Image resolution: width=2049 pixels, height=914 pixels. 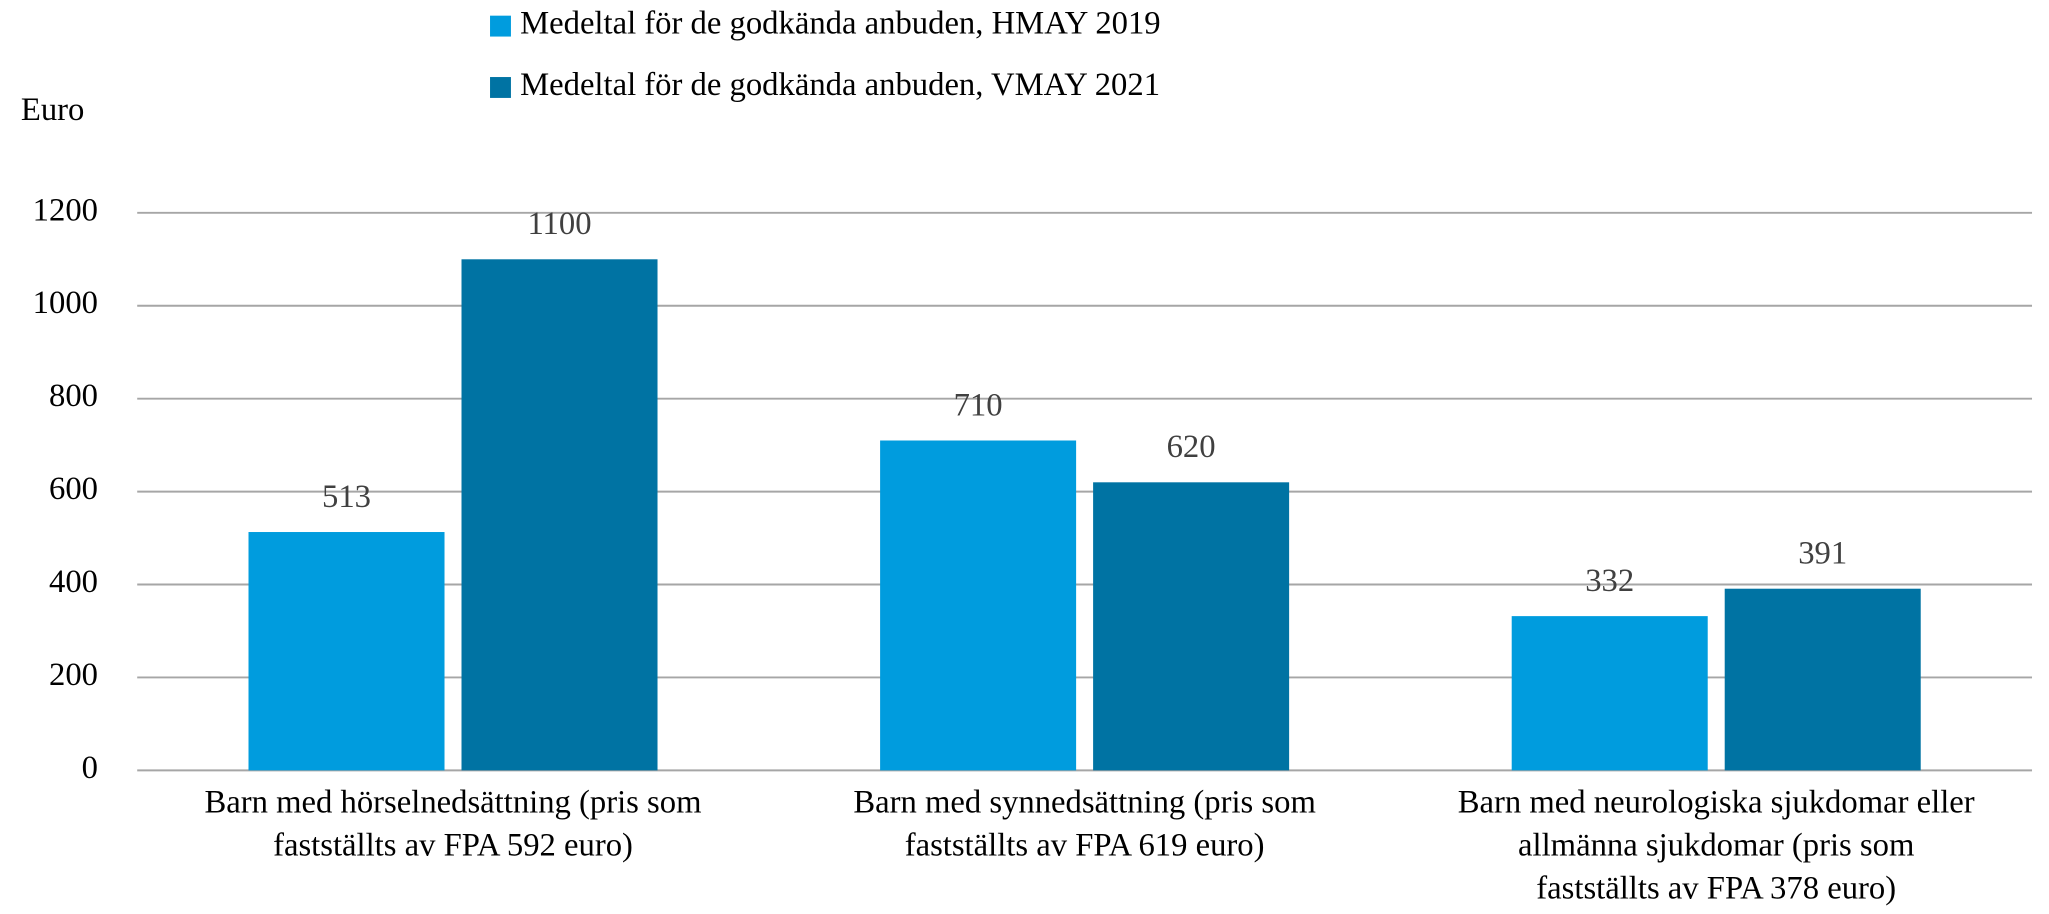 What do you see at coordinates (559, 224) in the screenshot?
I see `data-label: 1100` at bounding box center [559, 224].